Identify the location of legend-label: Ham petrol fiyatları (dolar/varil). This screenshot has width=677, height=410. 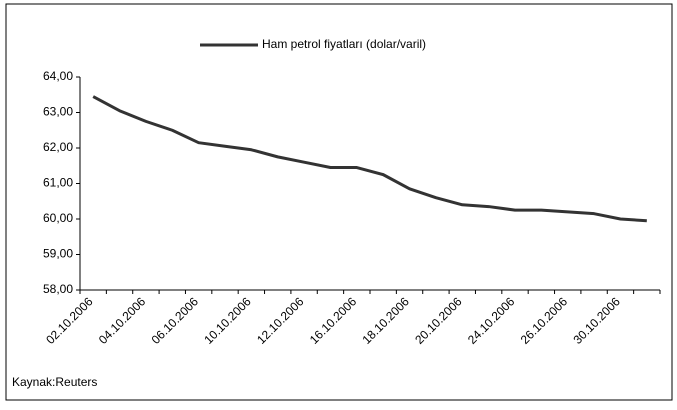
(344, 44).